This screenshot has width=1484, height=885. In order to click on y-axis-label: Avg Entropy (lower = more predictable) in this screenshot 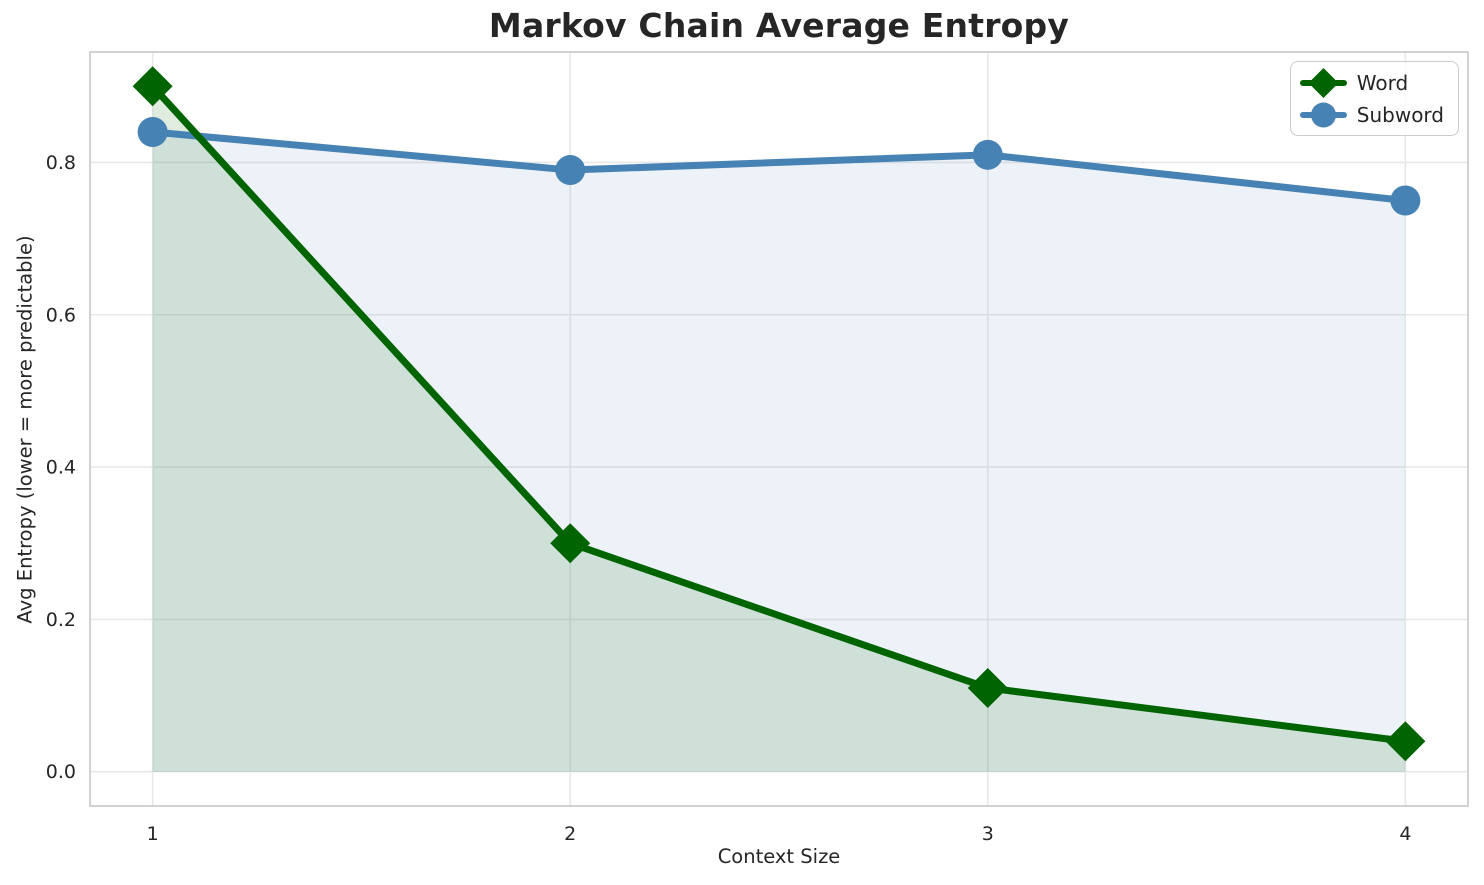, I will do `click(25, 429)`.